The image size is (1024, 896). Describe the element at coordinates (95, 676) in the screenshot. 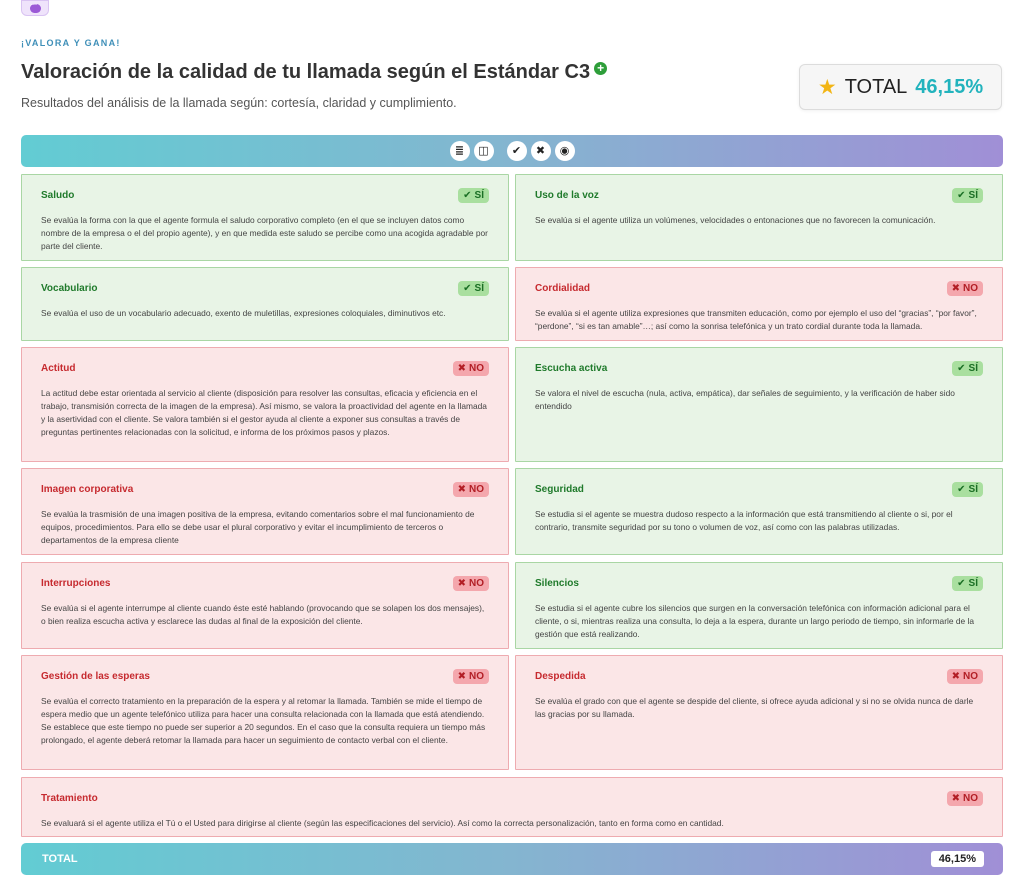

I see `criterion-title: Gestión de las esperas` at that location.